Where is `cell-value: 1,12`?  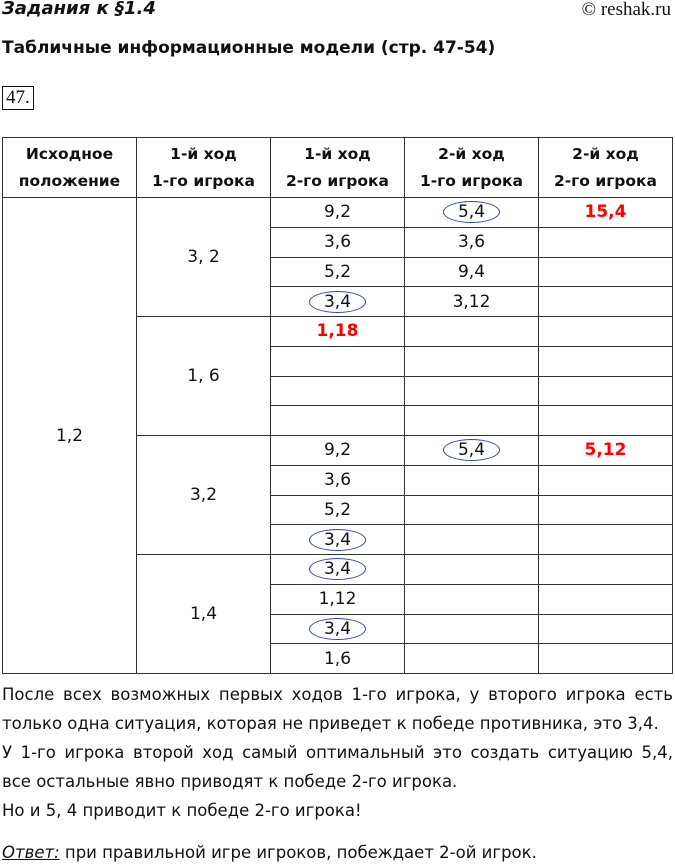
cell-value: 1,12 is located at coordinates (337, 599).